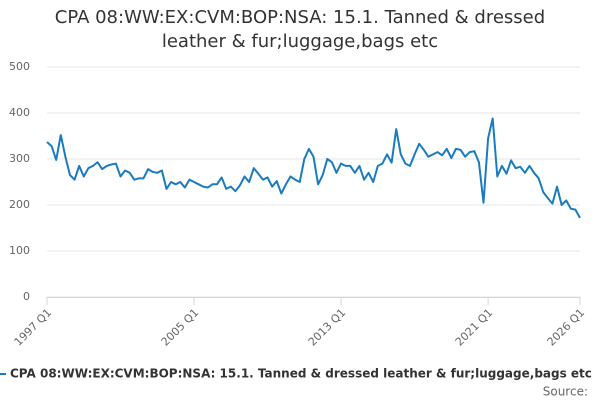 This screenshot has height=400, width=600. What do you see at coordinates (19, 112) in the screenshot?
I see `y-tick-label: 400` at bounding box center [19, 112].